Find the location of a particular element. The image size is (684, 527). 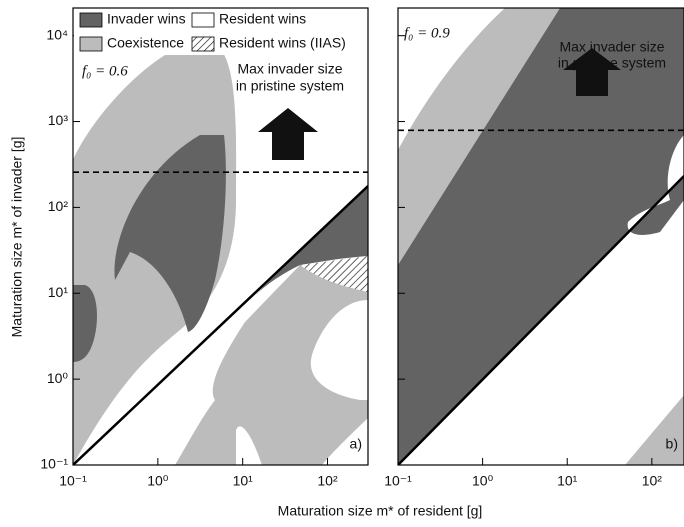

legend-label: Resident wins is located at coordinates (262, 19).